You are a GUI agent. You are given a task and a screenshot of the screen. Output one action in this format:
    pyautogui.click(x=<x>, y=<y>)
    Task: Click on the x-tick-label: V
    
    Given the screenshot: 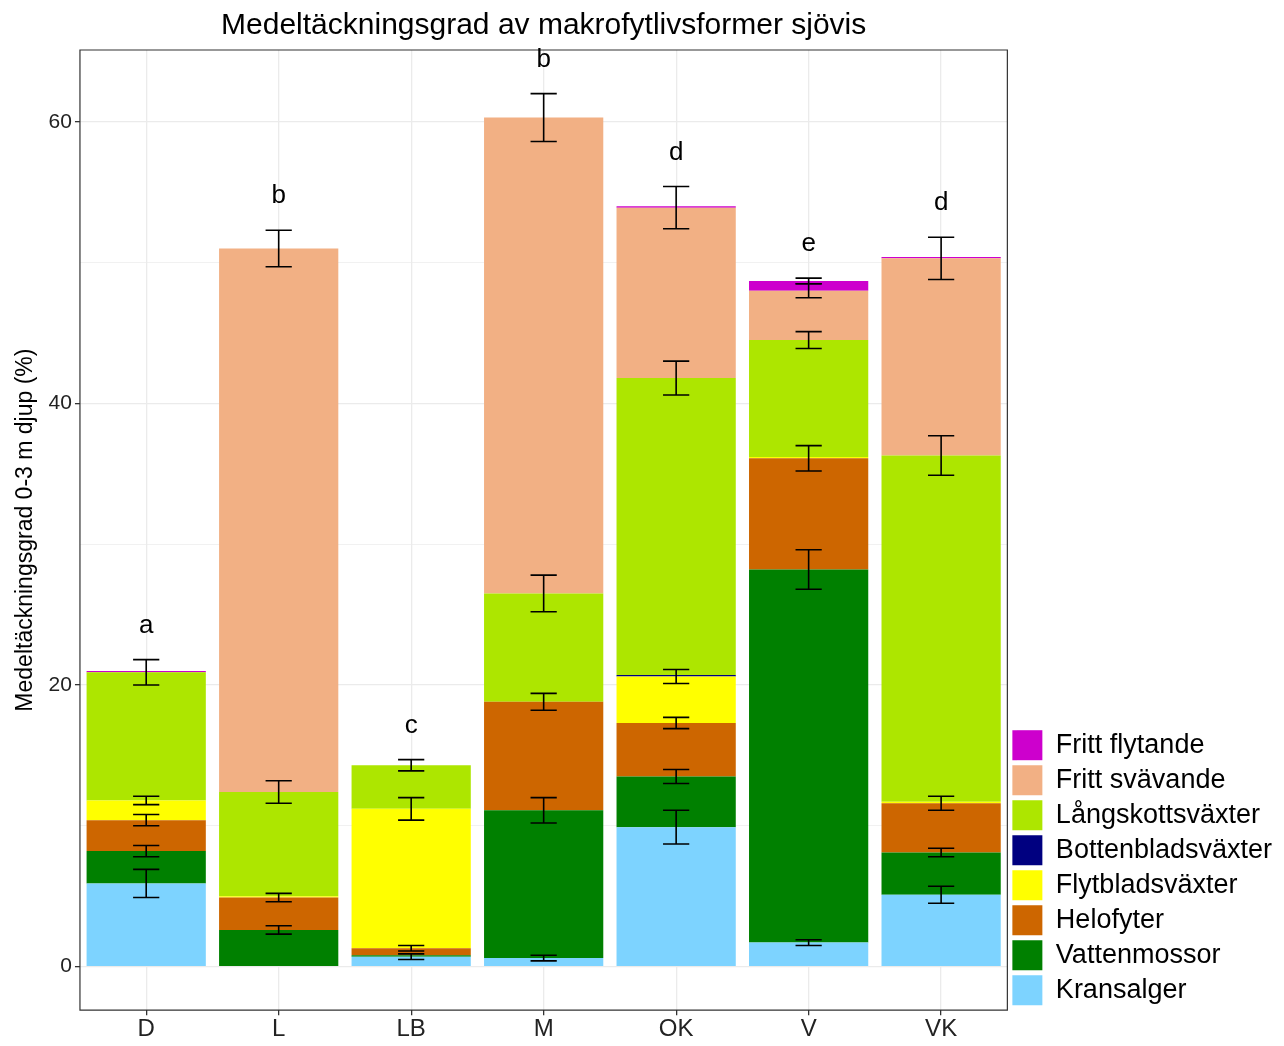 What is the action you would take?
    pyautogui.click(x=808, y=1028)
    